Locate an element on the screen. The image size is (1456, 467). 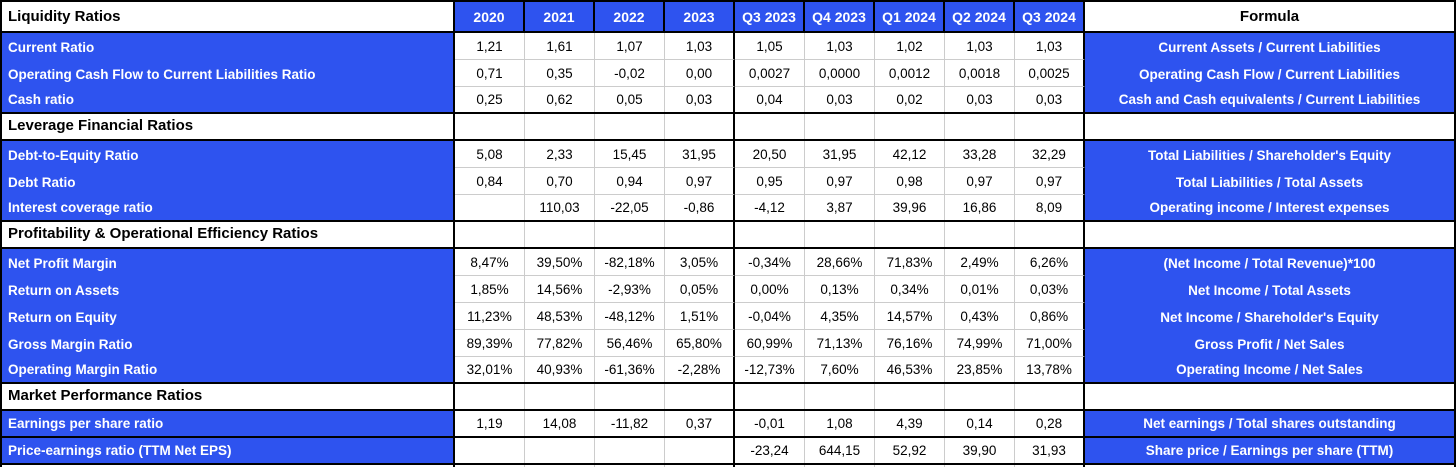
column-header-formula: Formula is located at coordinates (1269, 16).